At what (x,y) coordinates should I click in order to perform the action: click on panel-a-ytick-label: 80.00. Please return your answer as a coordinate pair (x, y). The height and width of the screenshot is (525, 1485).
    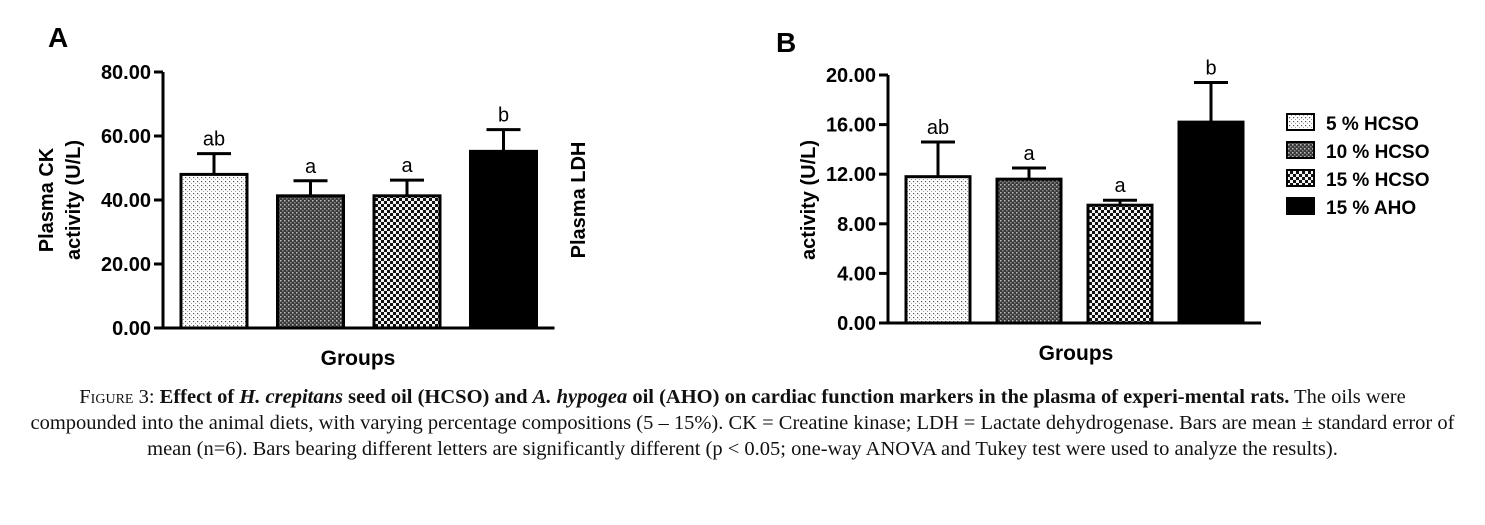
    Looking at the image, I should click on (126, 73).